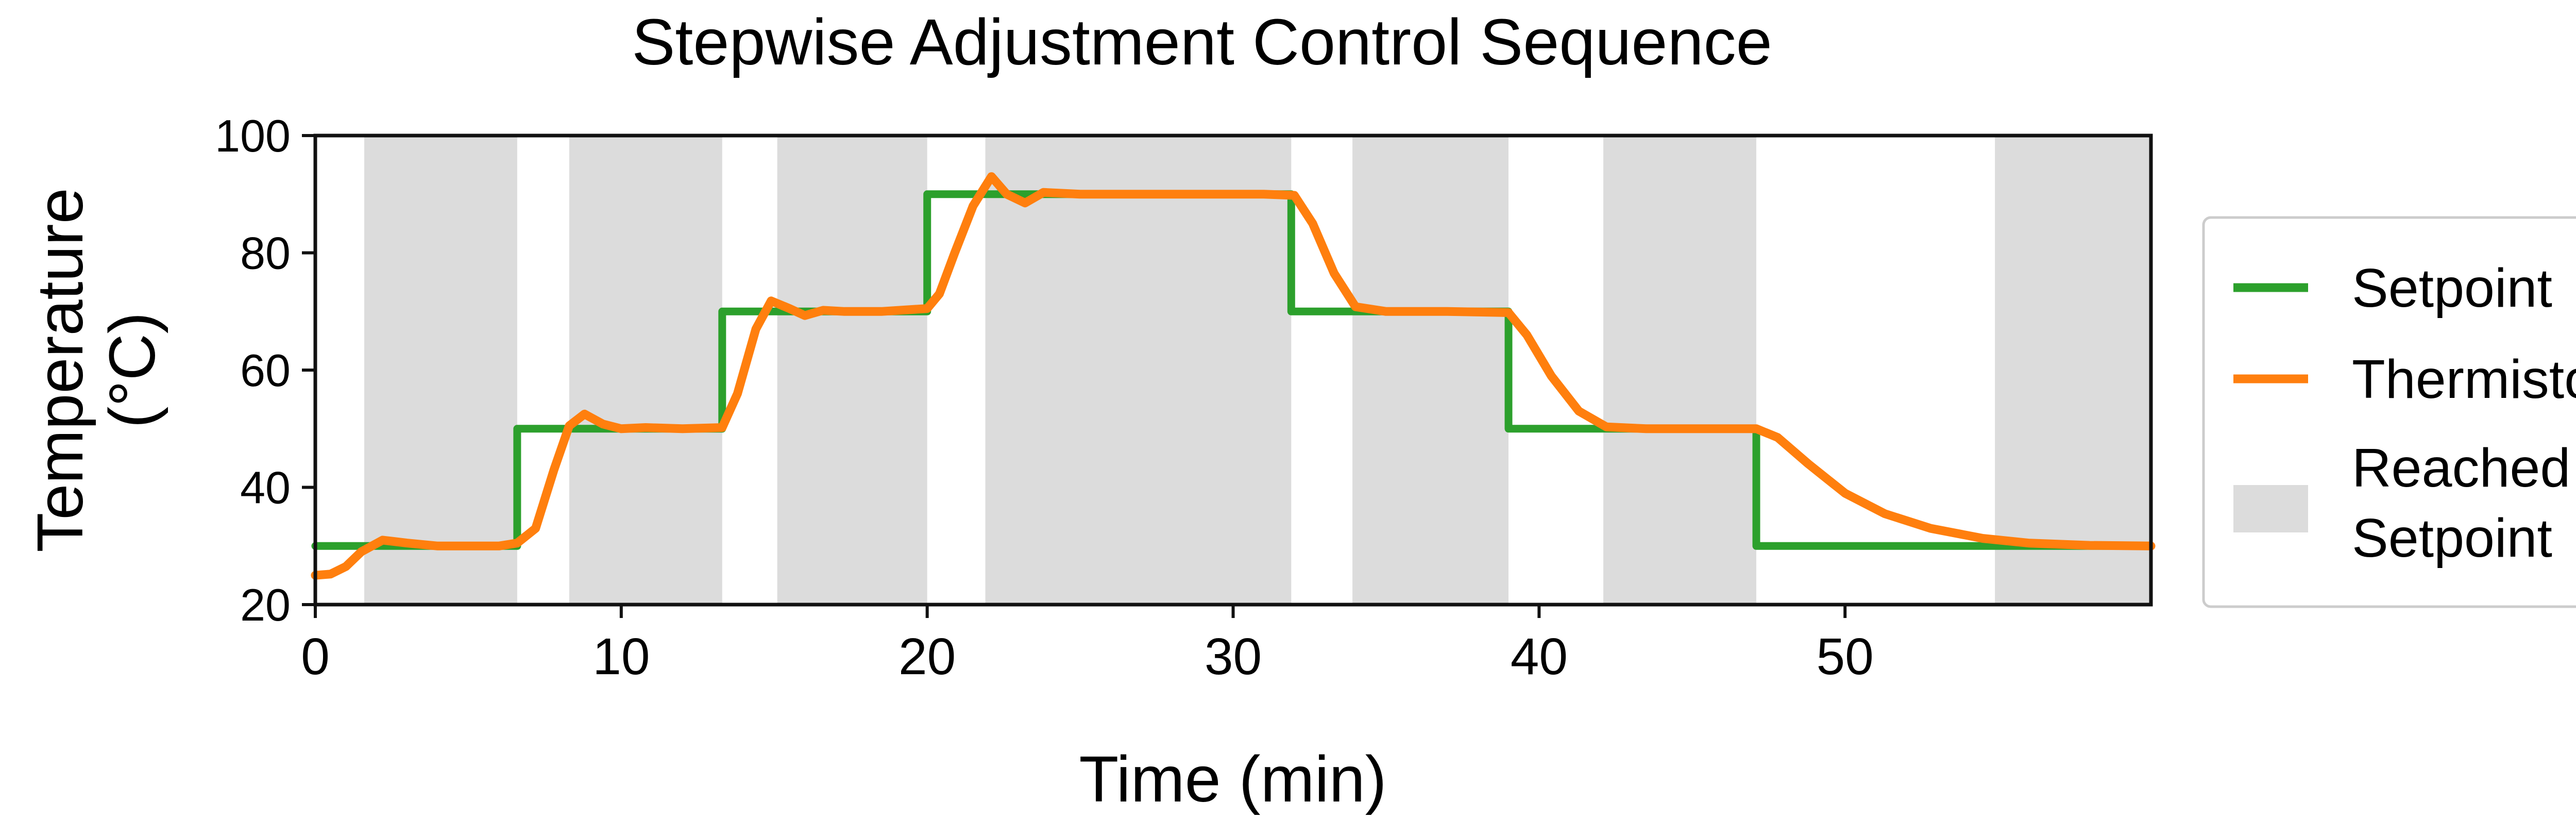 This screenshot has width=2576, height=835. What do you see at coordinates (927, 657) in the screenshot?
I see `x-tick-label: 20` at bounding box center [927, 657].